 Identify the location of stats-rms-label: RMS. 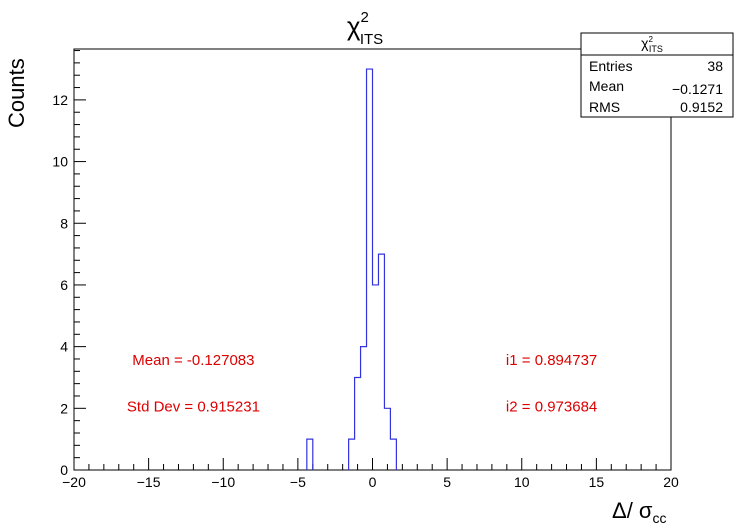
(604, 107).